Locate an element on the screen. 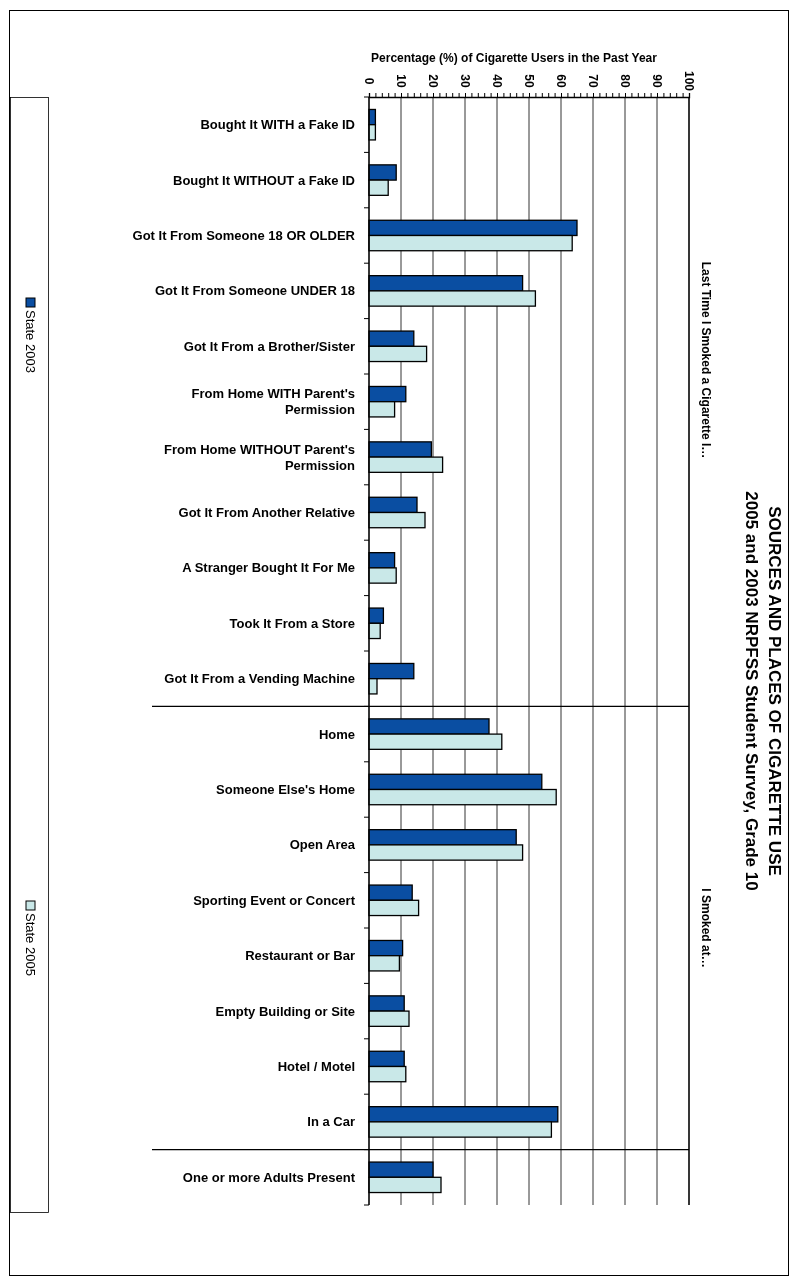  y-tick-label: Got It From Another Relative is located at coordinates (266, 512).